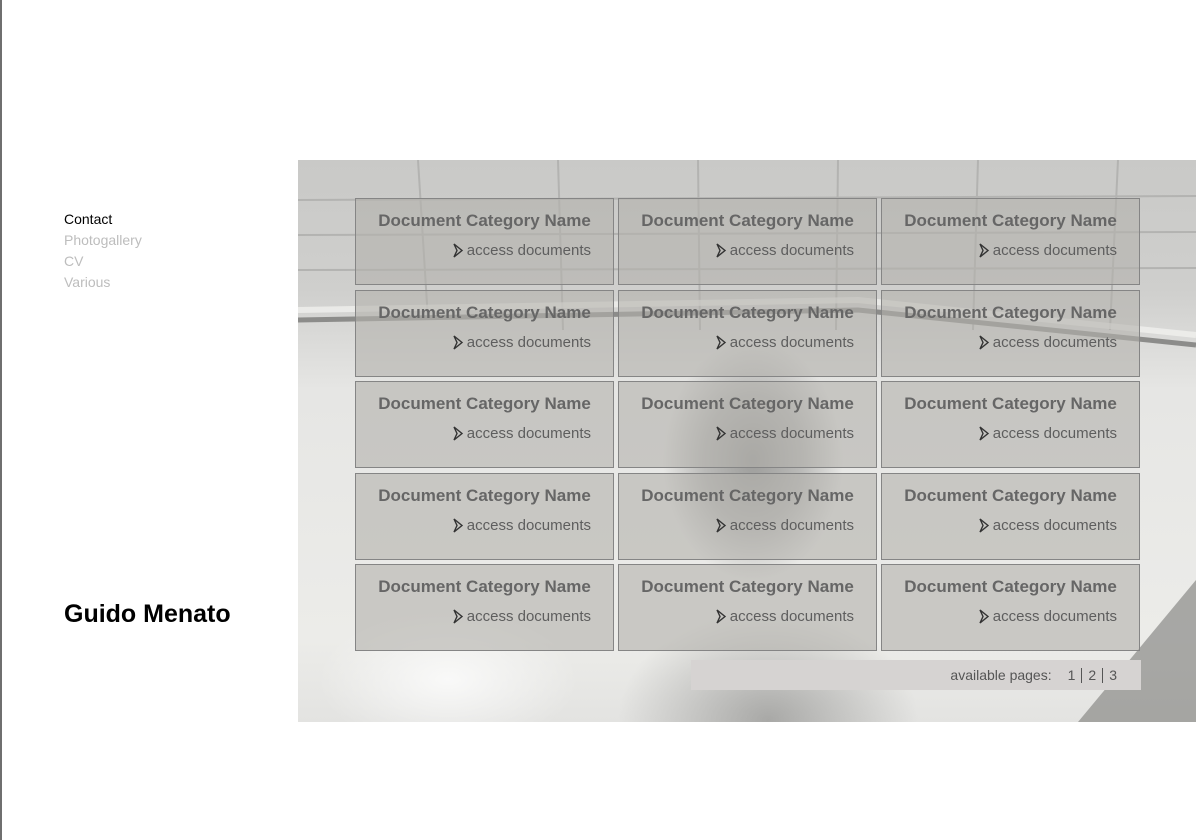  Describe the element at coordinates (87, 282) in the screenshot. I see `nav-item-various: Various` at that location.